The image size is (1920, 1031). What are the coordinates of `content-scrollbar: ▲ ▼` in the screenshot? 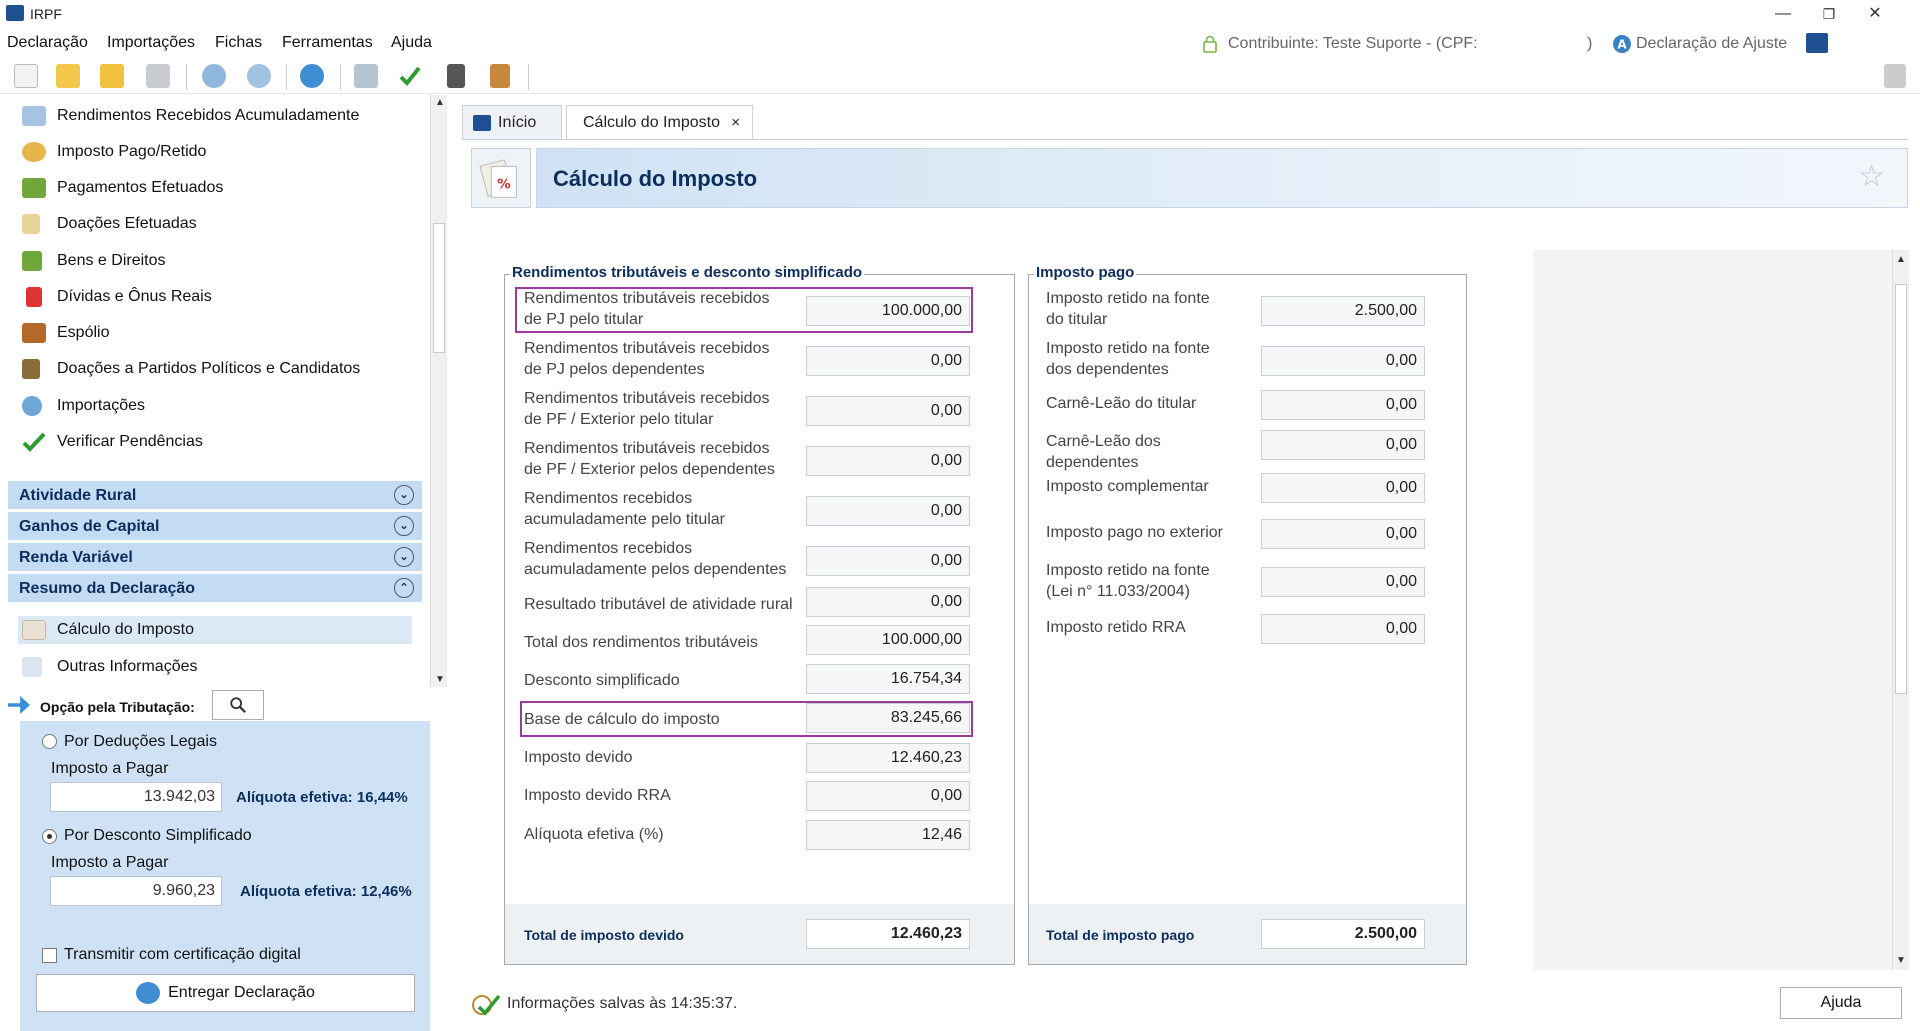 It's located at (1900, 610).